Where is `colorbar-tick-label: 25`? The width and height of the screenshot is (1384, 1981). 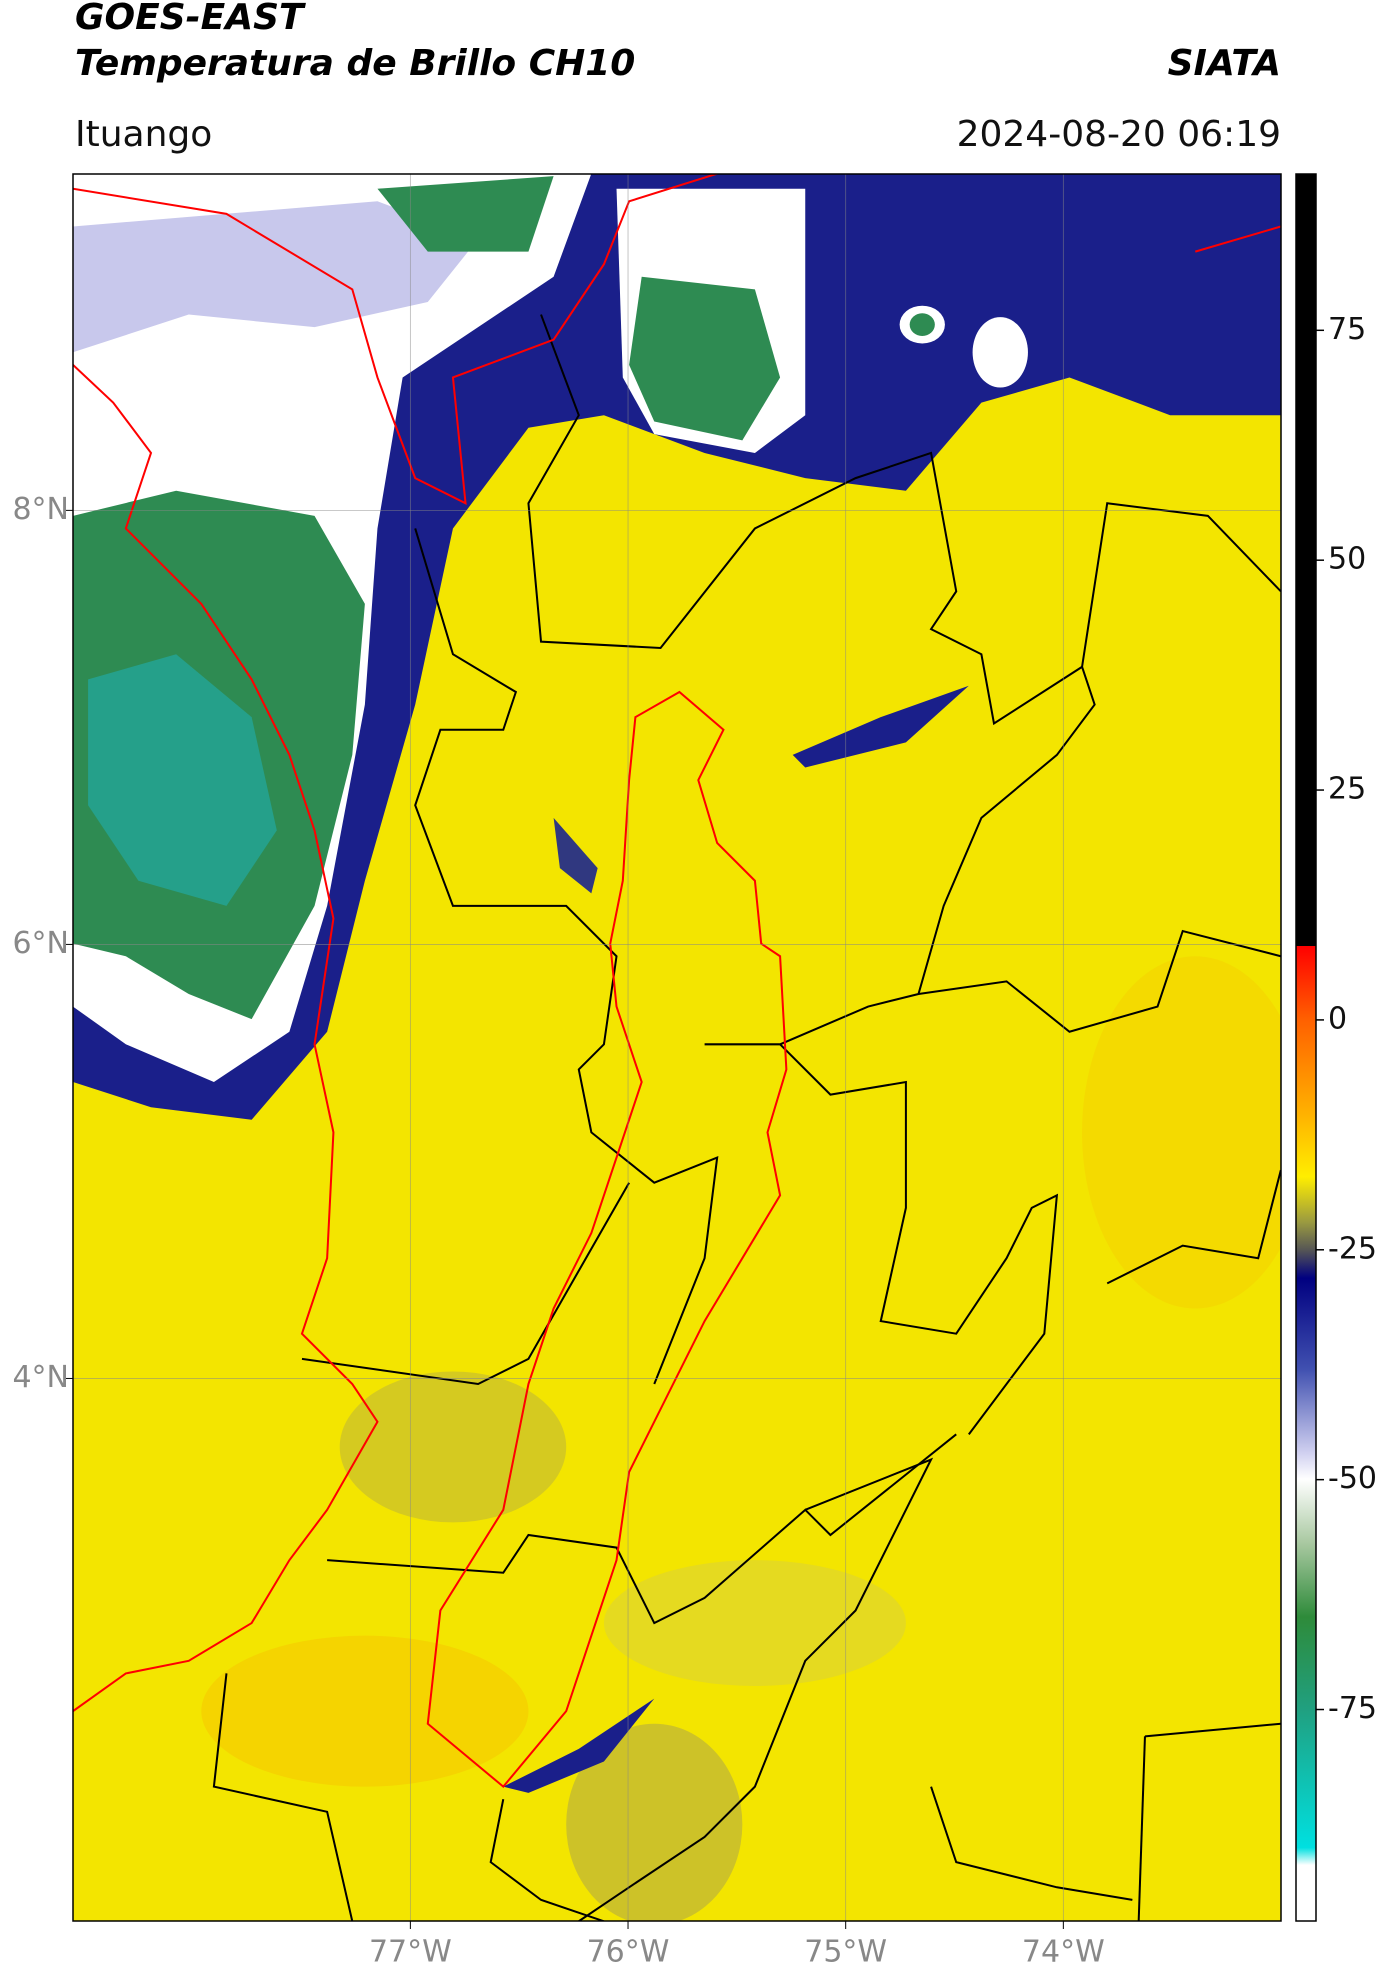
colorbar-tick-label: 25 is located at coordinates (1347, 789).